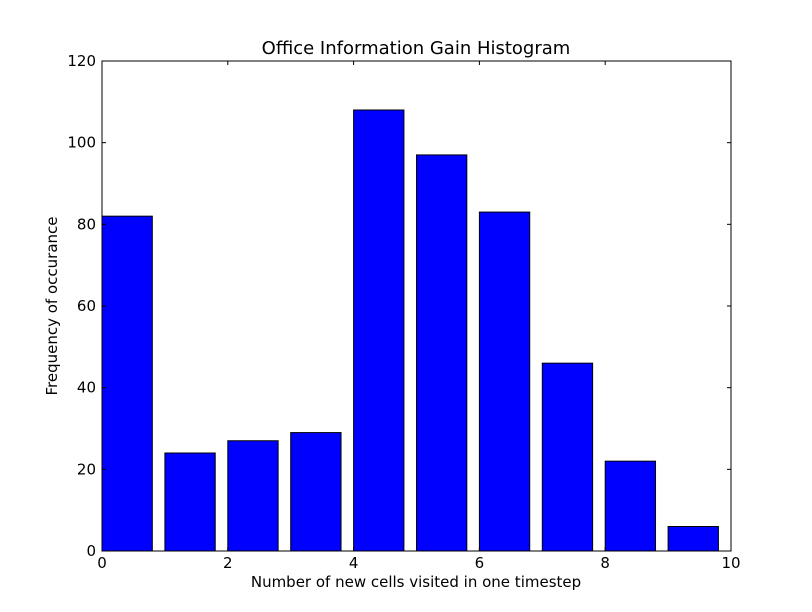  What do you see at coordinates (81, 61) in the screenshot?
I see `y-tick-label: 120` at bounding box center [81, 61].